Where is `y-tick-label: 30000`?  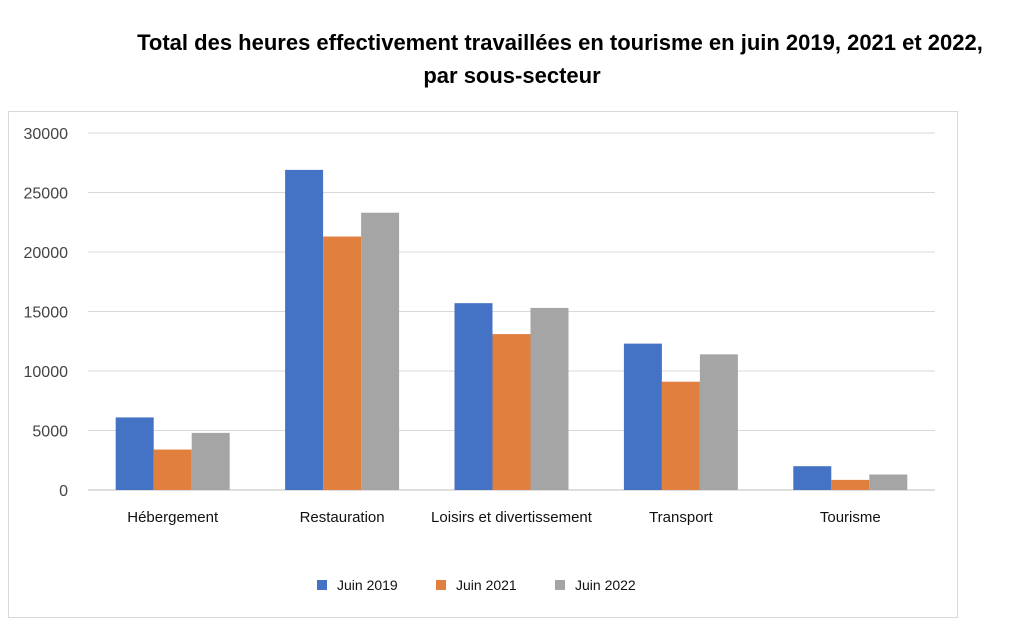
y-tick-label: 30000 is located at coordinates (46, 134).